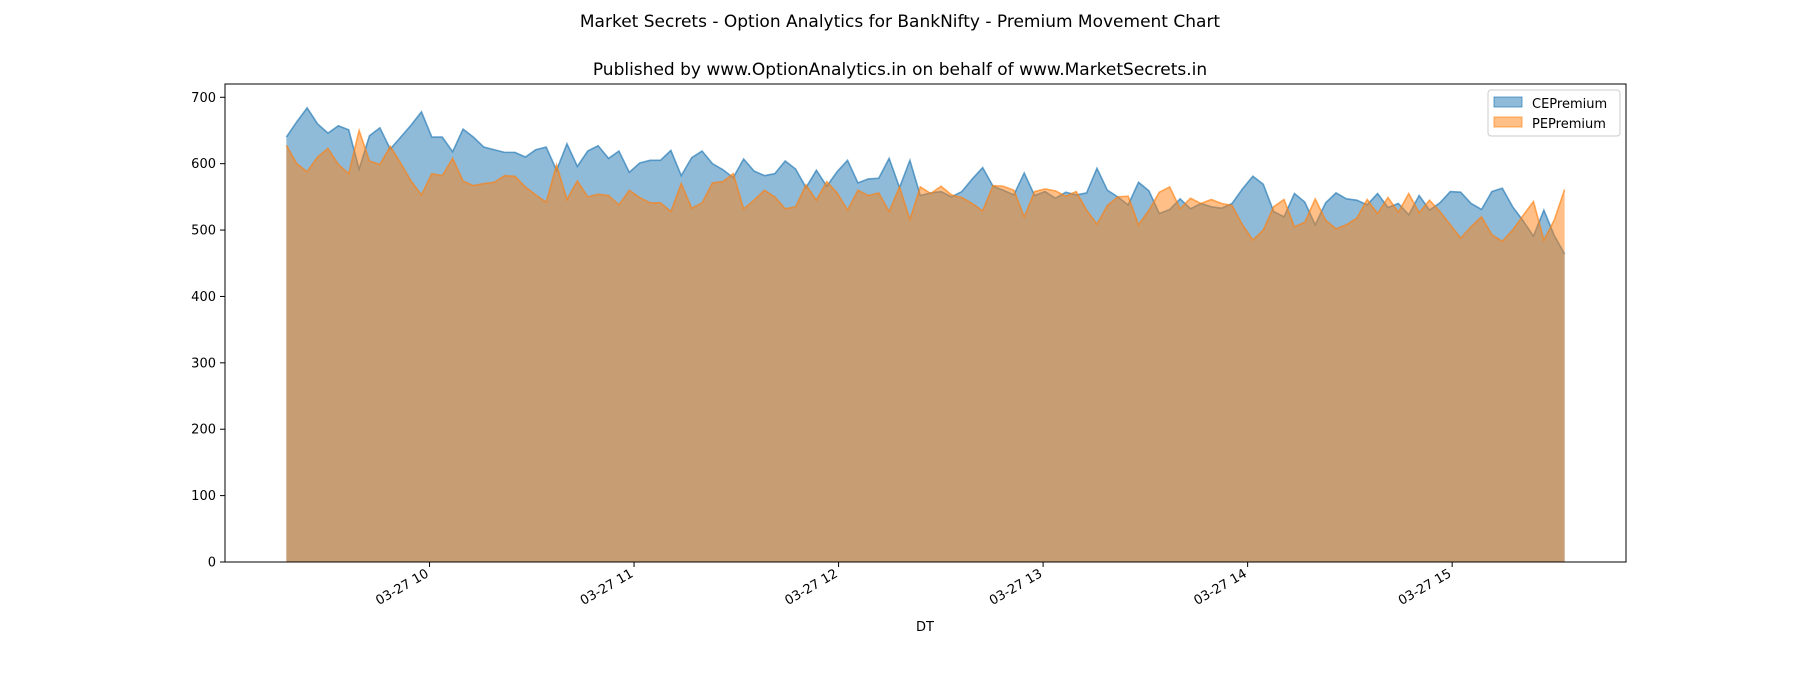 Image resolution: width=1800 pixels, height=700 pixels. I want to click on legend-label-cepremium: CEPremium, so click(1569, 104).